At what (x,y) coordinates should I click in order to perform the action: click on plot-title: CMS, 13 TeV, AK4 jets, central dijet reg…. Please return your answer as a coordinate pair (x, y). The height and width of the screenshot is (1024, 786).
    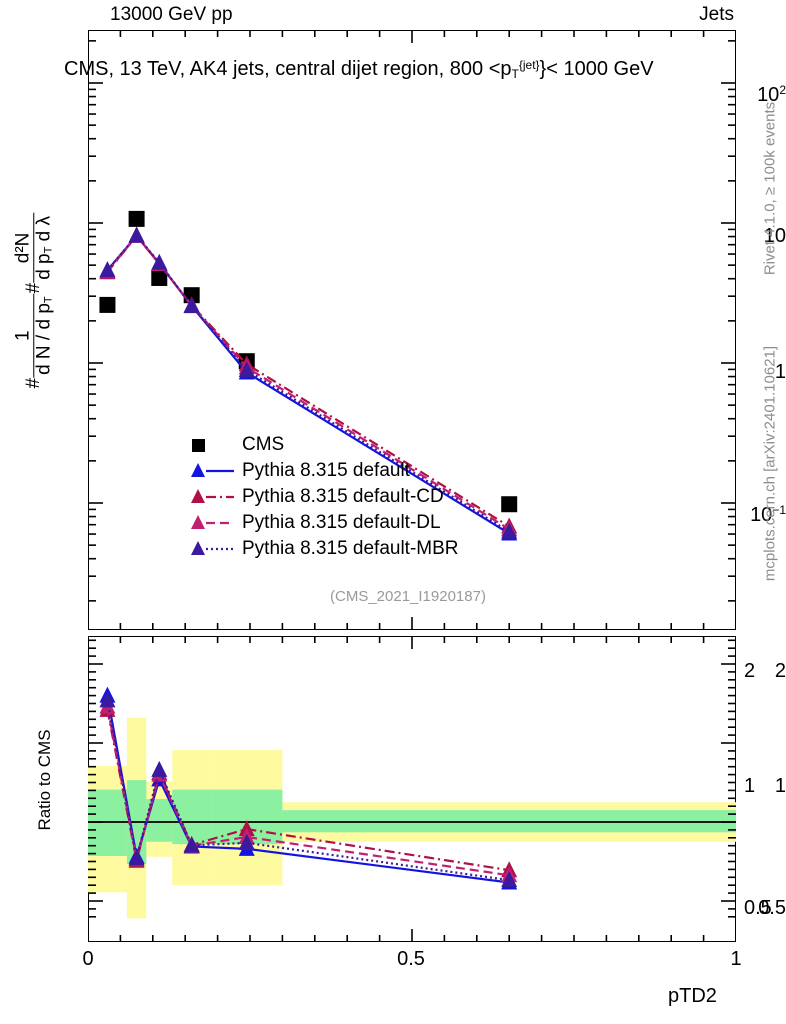
    Looking at the image, I should click on (359, 69).